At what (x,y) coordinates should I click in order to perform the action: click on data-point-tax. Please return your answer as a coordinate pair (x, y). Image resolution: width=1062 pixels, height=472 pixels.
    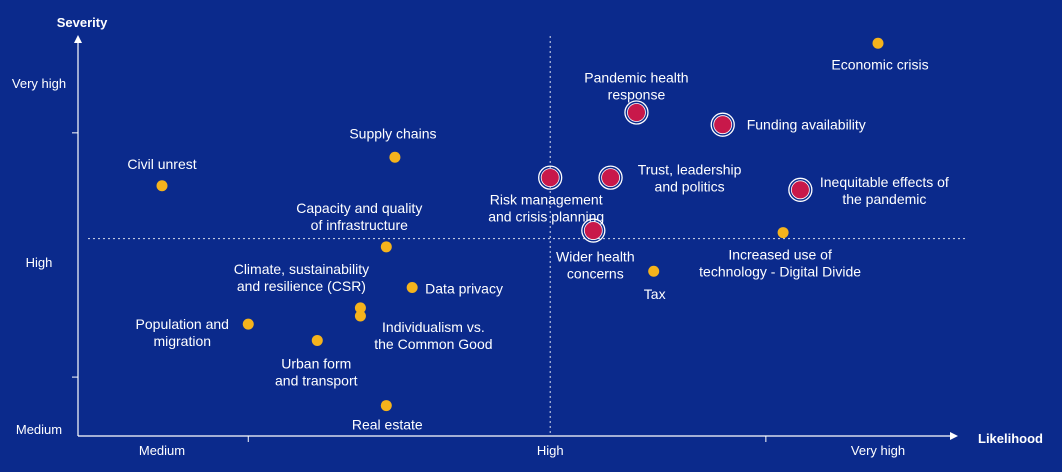
    Looking at the image, I should click on (654, 271).